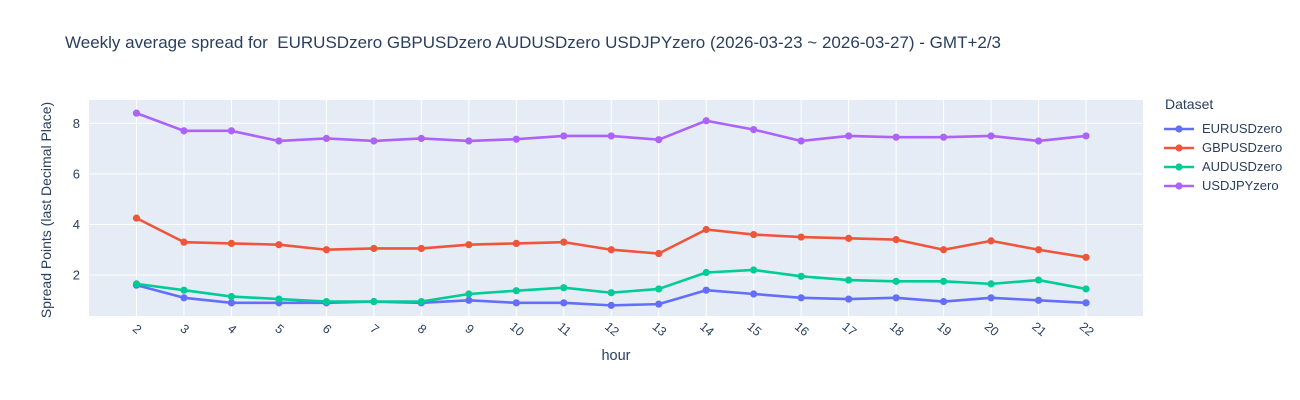 This screenshot has width=1300, height=400. I want to click on legend-swatch-AUDUSDzero, so click(1179, 166).